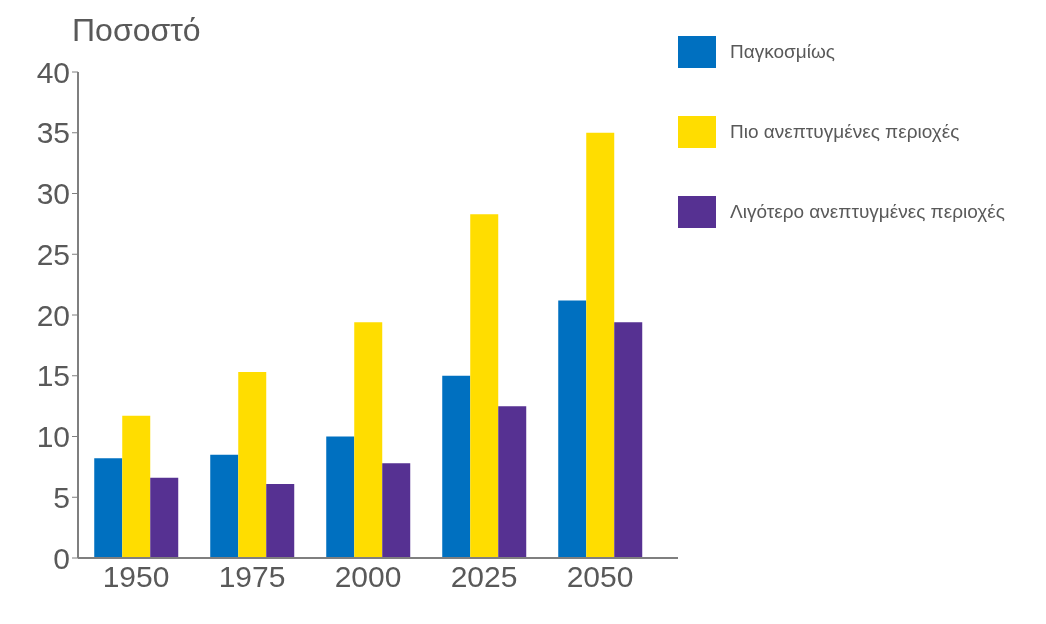 The height and width of the screenshot is (624, 1046). I want to click on y-tick-label: 40, so click(53, 72).